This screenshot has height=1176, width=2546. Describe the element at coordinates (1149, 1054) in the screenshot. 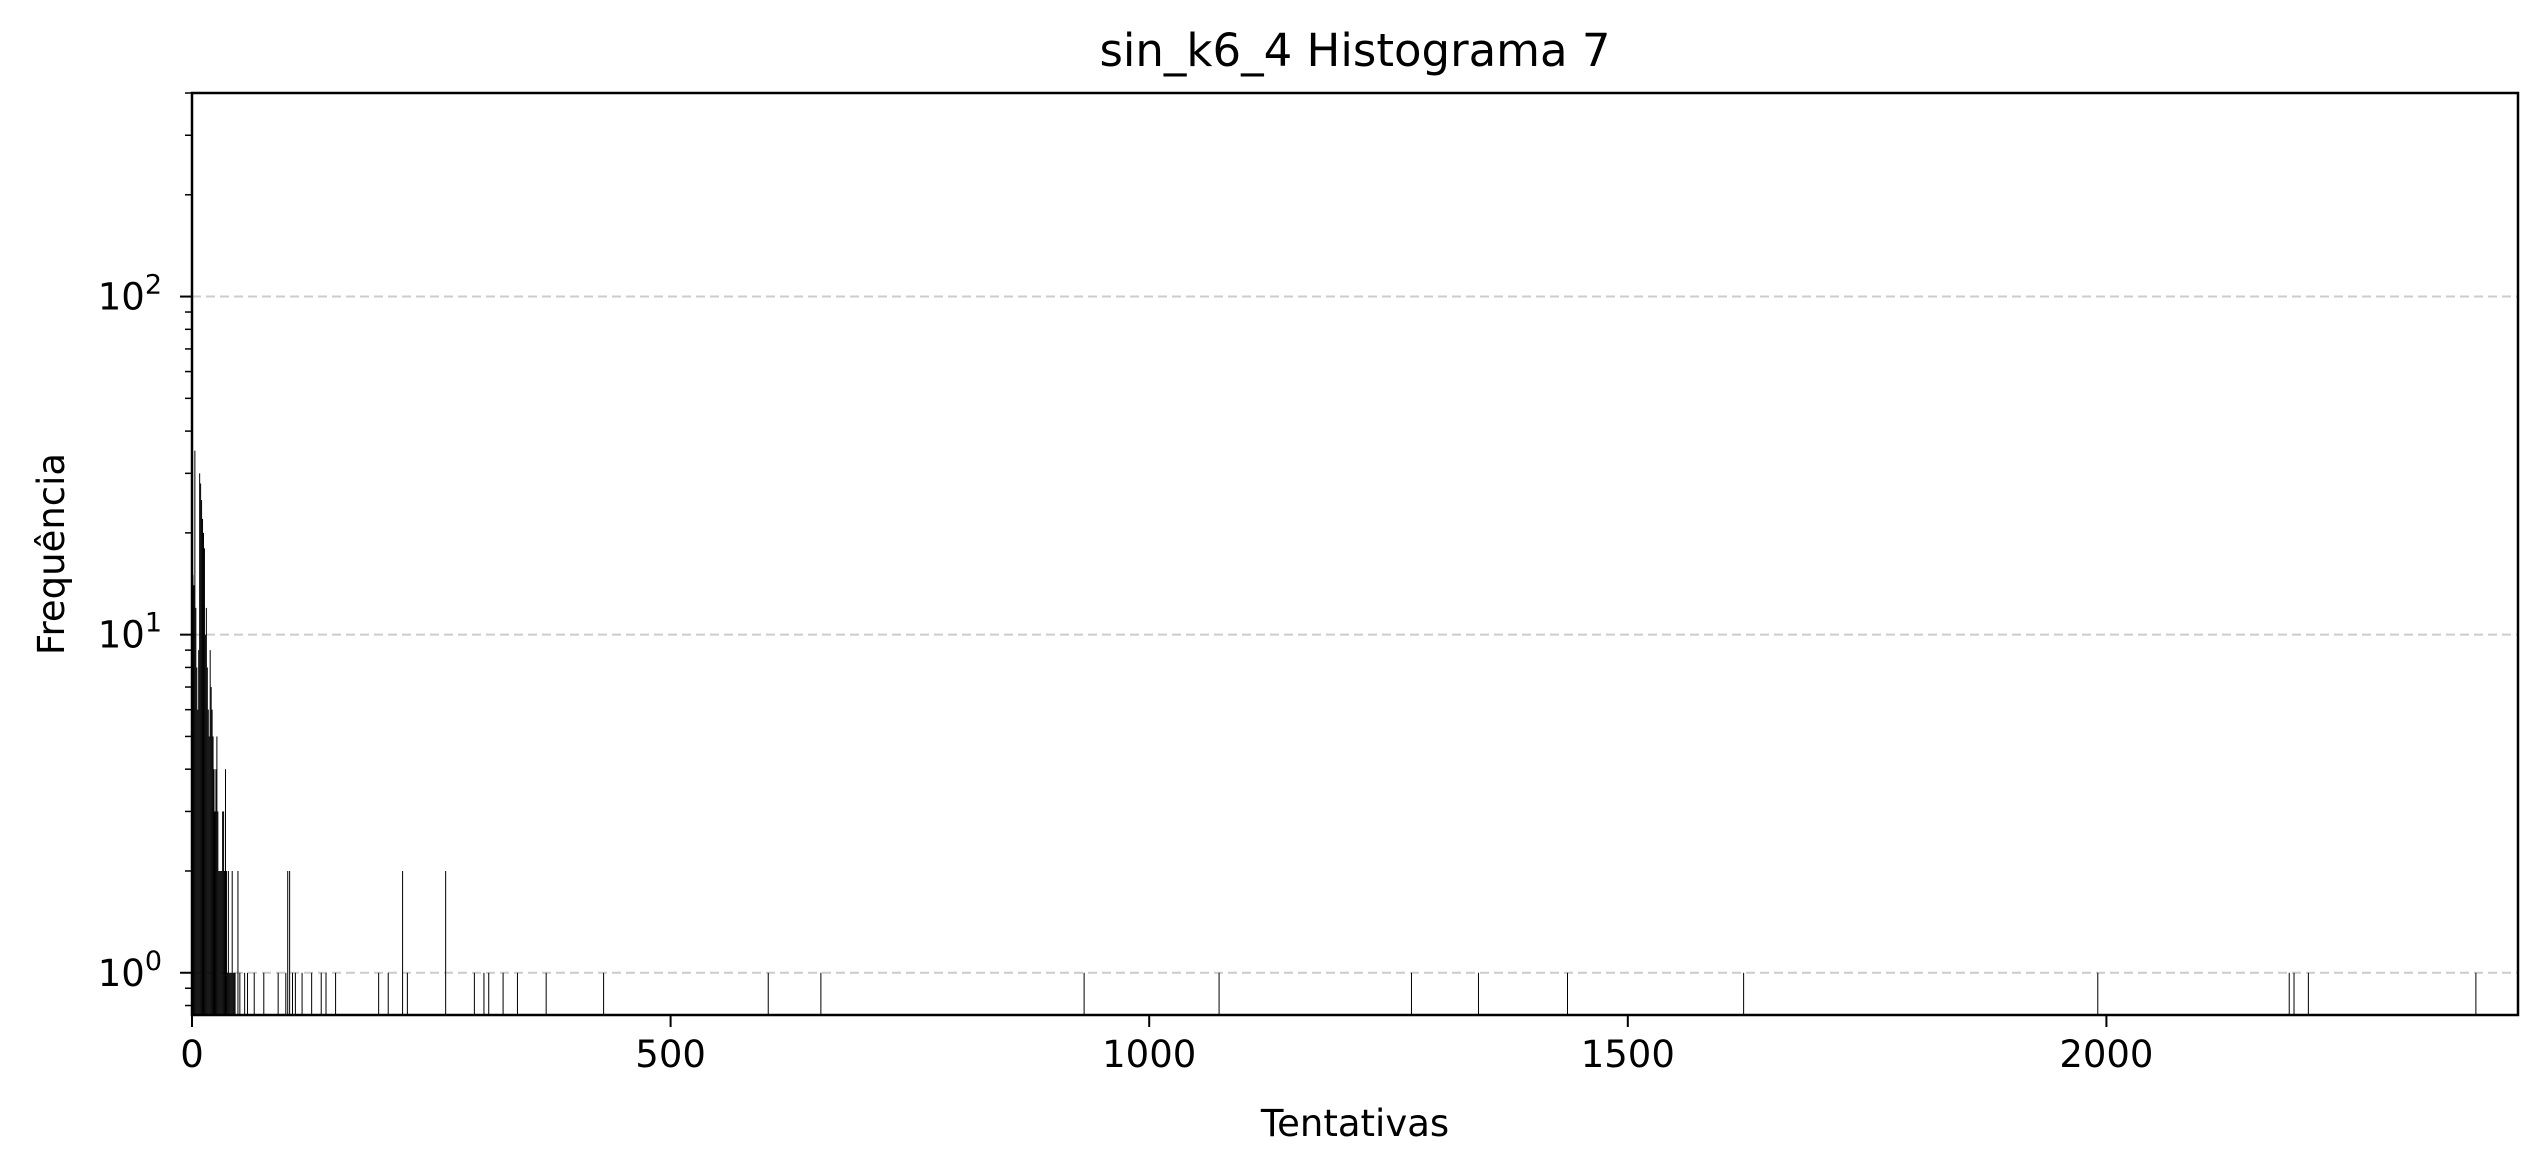

I see `x-tick-label: 1000` at that location.